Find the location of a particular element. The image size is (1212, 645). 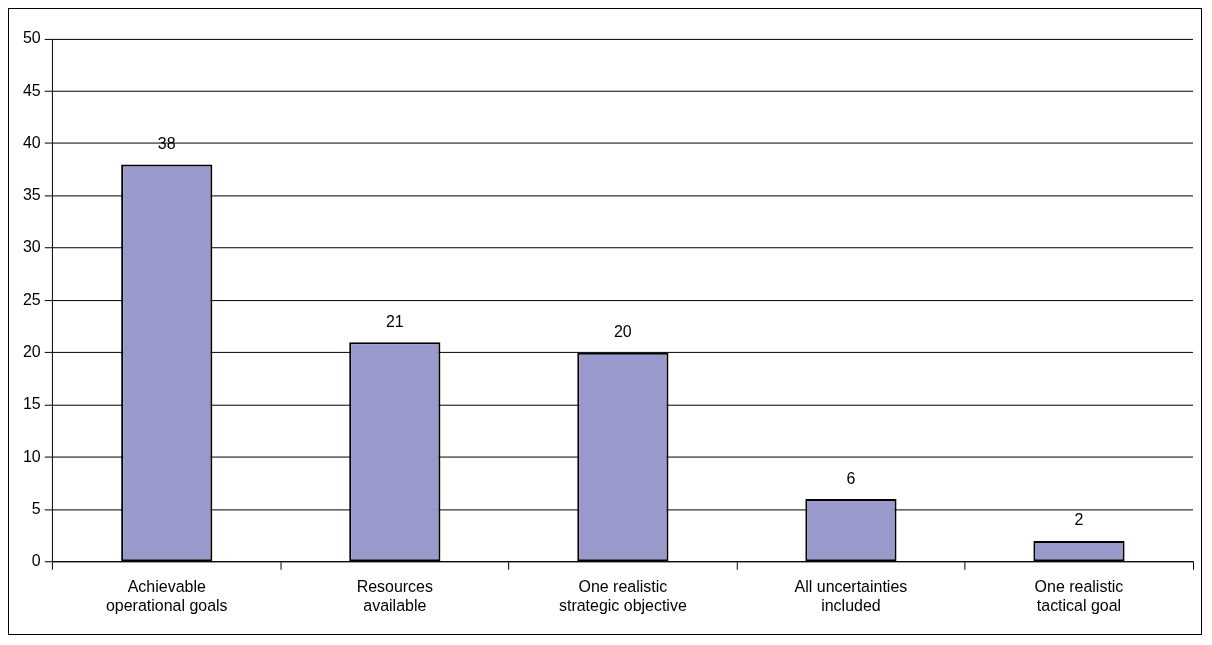

x-tick-label: Resources available is located at coordinates (394, 595).